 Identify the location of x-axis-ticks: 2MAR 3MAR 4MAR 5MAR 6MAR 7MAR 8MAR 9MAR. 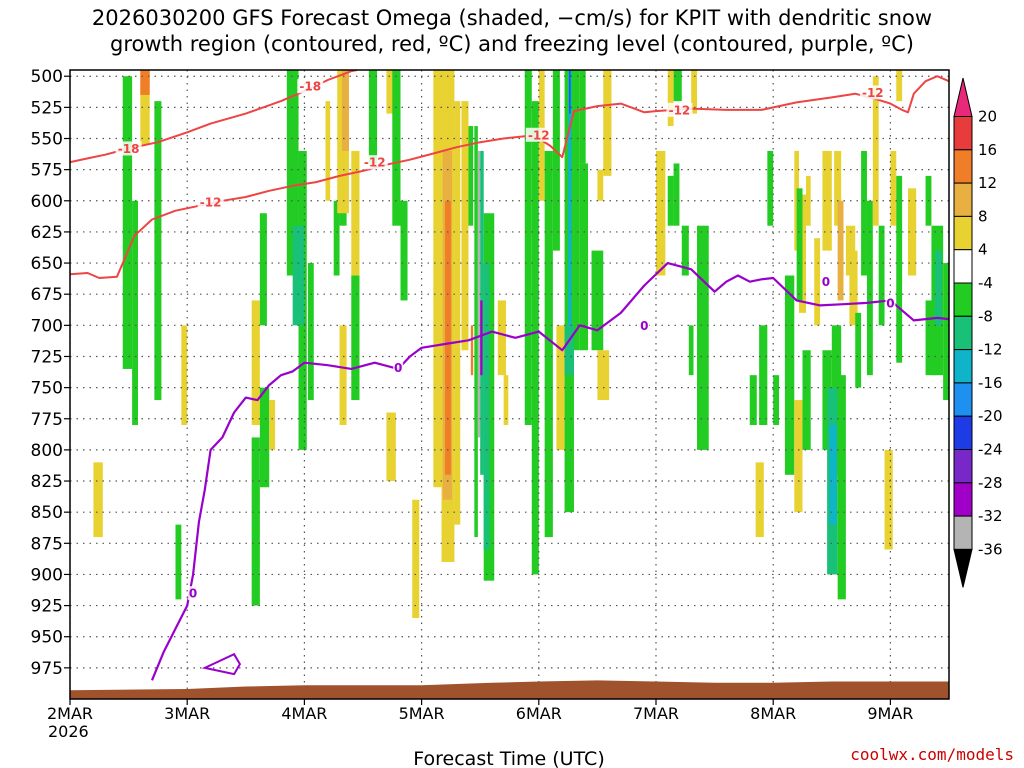
(480, 711).